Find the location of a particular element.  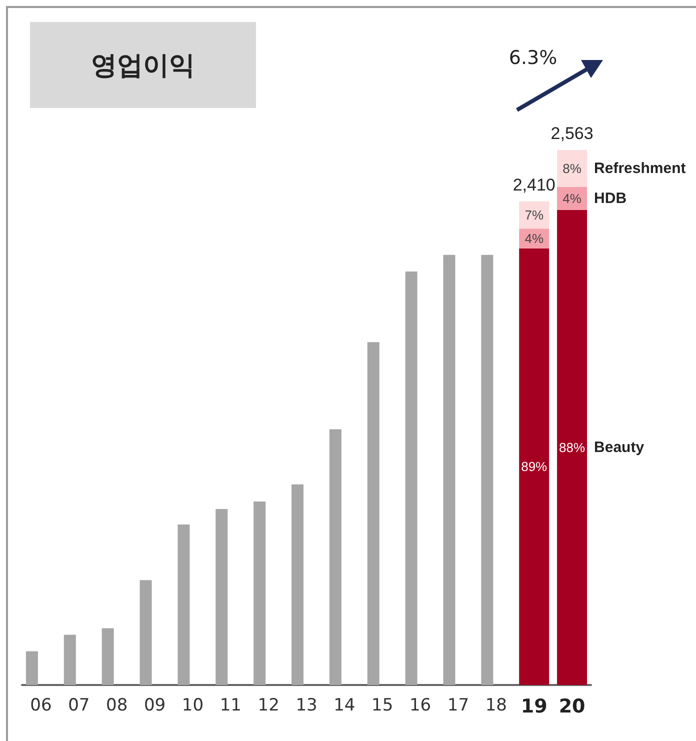

x-tick-label: 07 is located at coordinates (79, 706).